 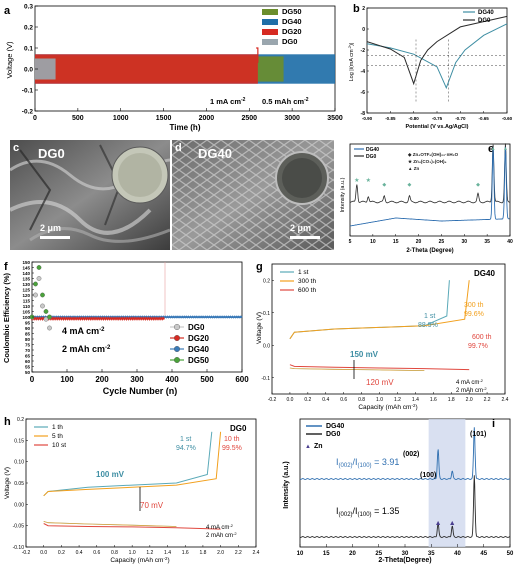 I want to click on panel-g-ann-1st-val: 88.9%, so click(x=428, y=325).